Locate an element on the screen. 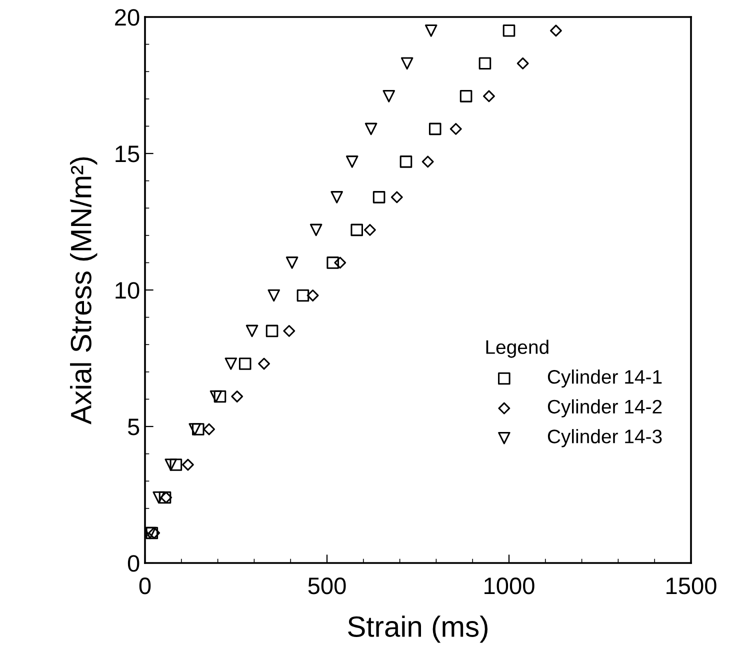 The width and height of the screenshot is (736, 672). y-tick-label: 20 is located at coordinates (127, 17).